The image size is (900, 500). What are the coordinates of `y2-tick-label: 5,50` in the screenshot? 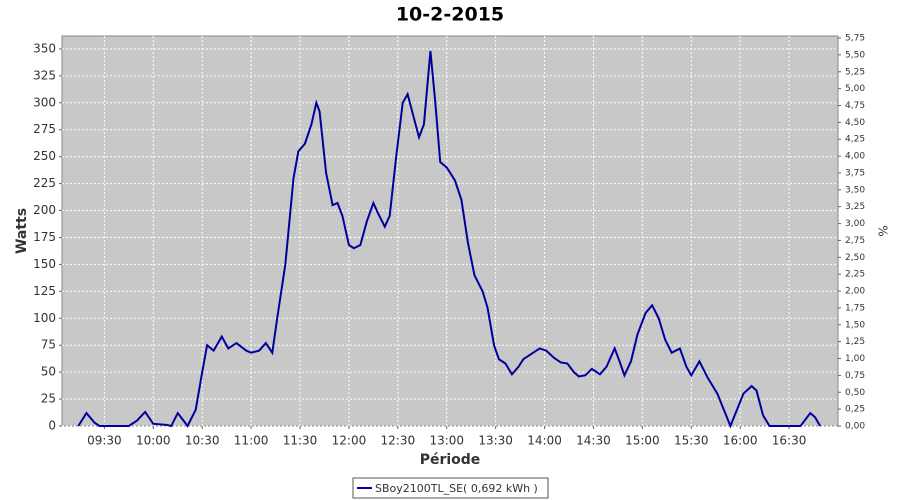 It's located at (855, 55).